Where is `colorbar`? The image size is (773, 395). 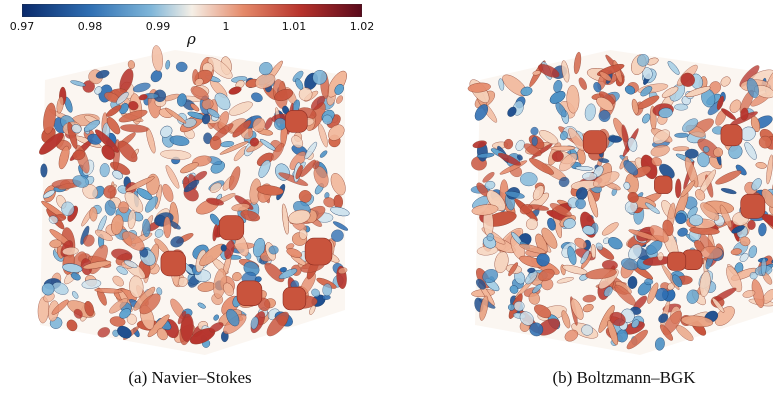
colorbar is located at coordinates (192, 10).